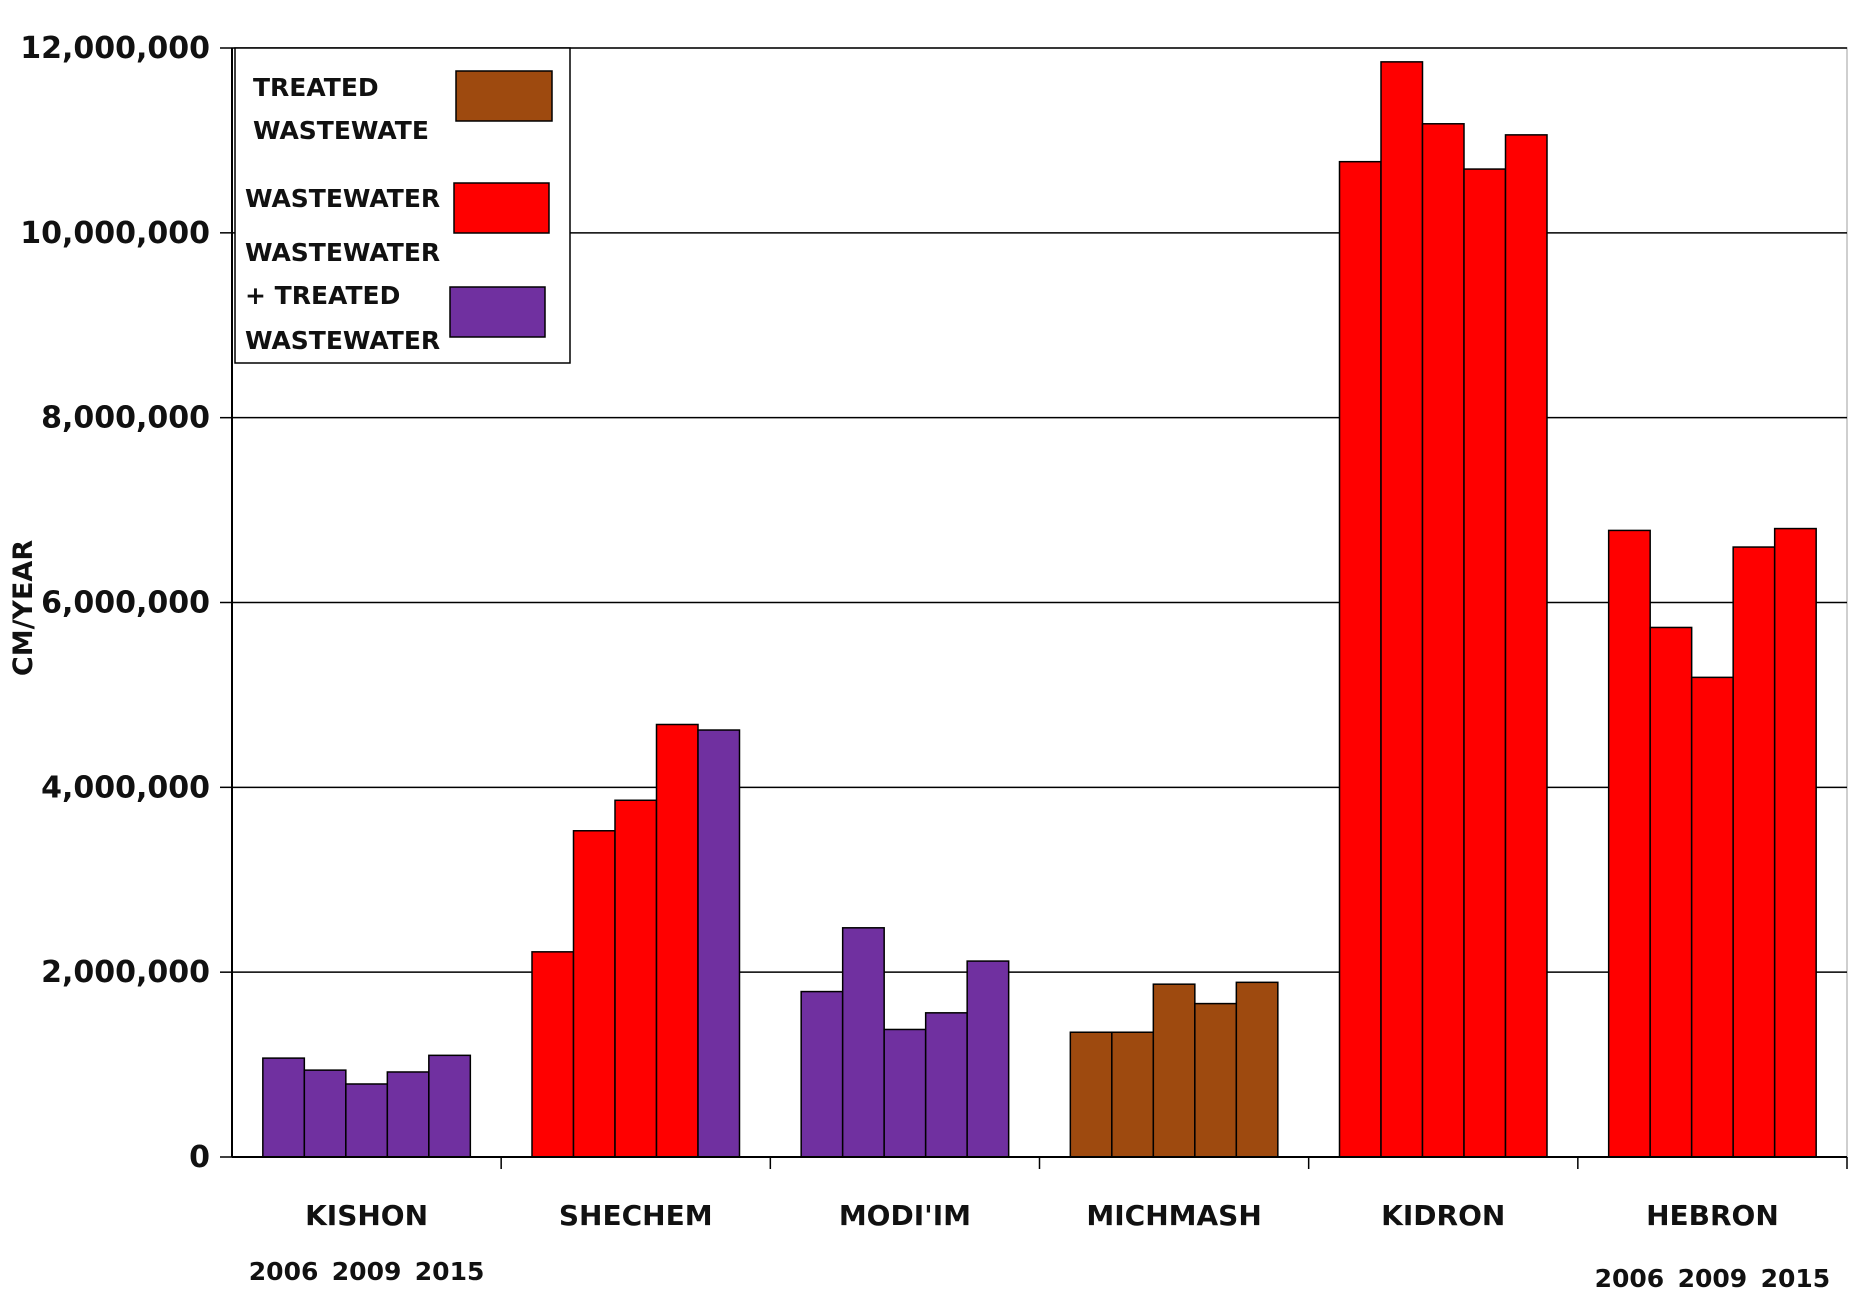 The image size is (1864, 1296). I want to click on y-tick-label: 6,000,000, so click(125, 603).